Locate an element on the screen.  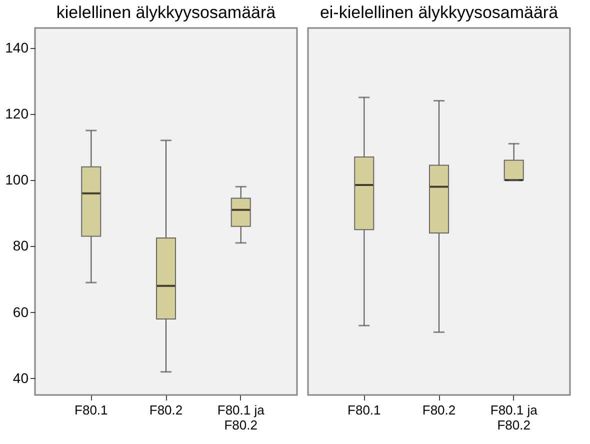
y-tick-label: 100 is located at coordinates (17, 180).